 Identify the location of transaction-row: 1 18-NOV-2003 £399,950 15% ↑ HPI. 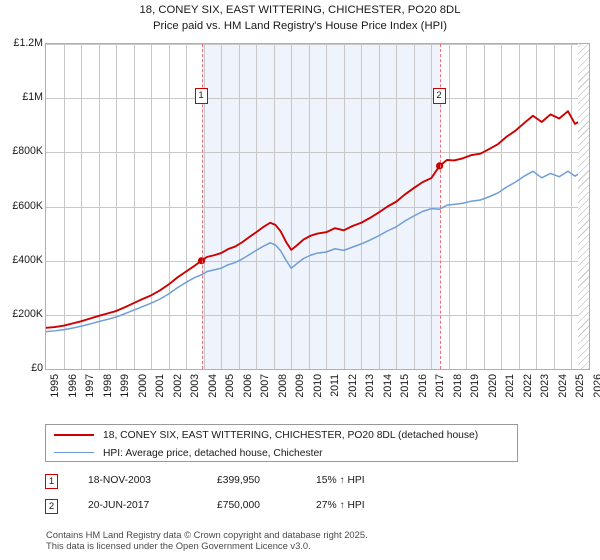
(285, 482).